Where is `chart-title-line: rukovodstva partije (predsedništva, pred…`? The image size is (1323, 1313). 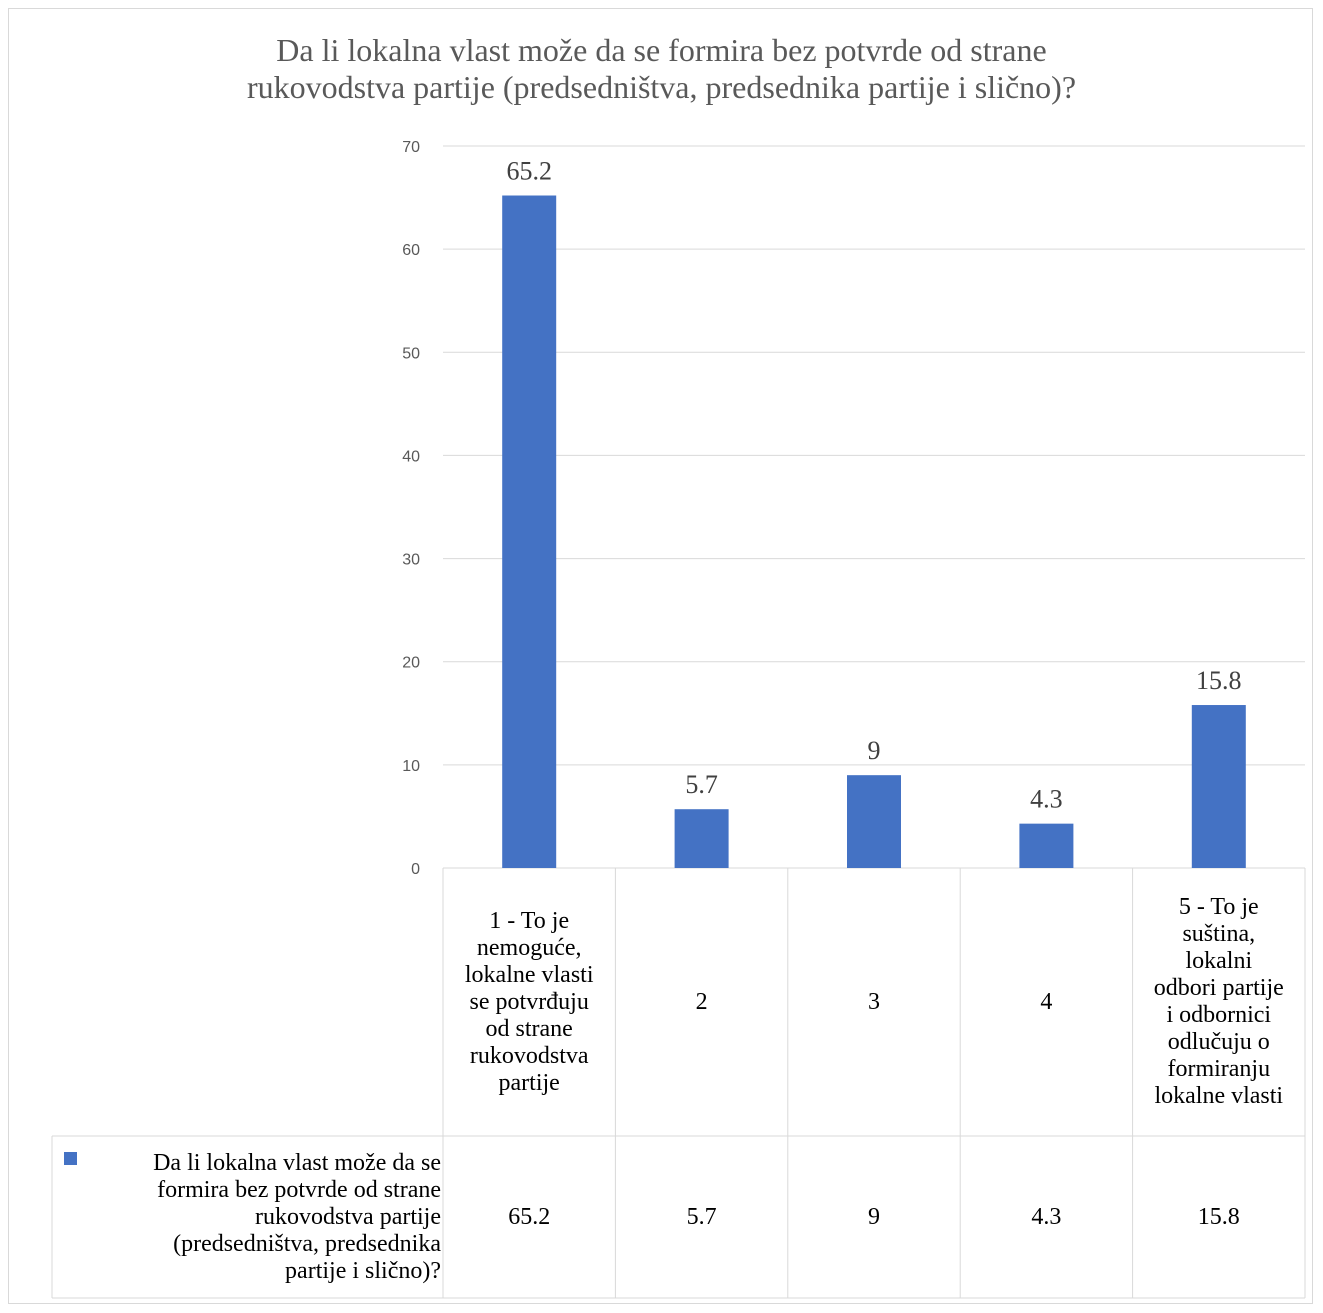 chart-title-line: rukovodstva partije (predsedništva, pred… is located at coordinates (661, 87).